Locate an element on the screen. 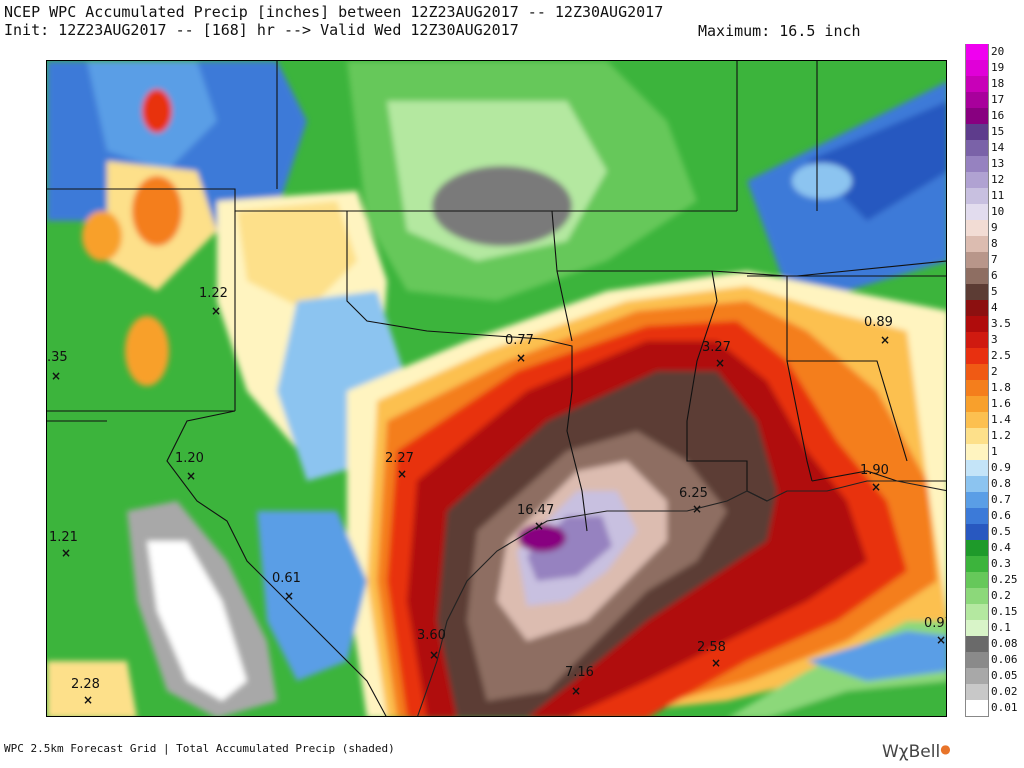 The image size is (1024, 768). legend-row: 1.4 is located at coordinates (994, 420).